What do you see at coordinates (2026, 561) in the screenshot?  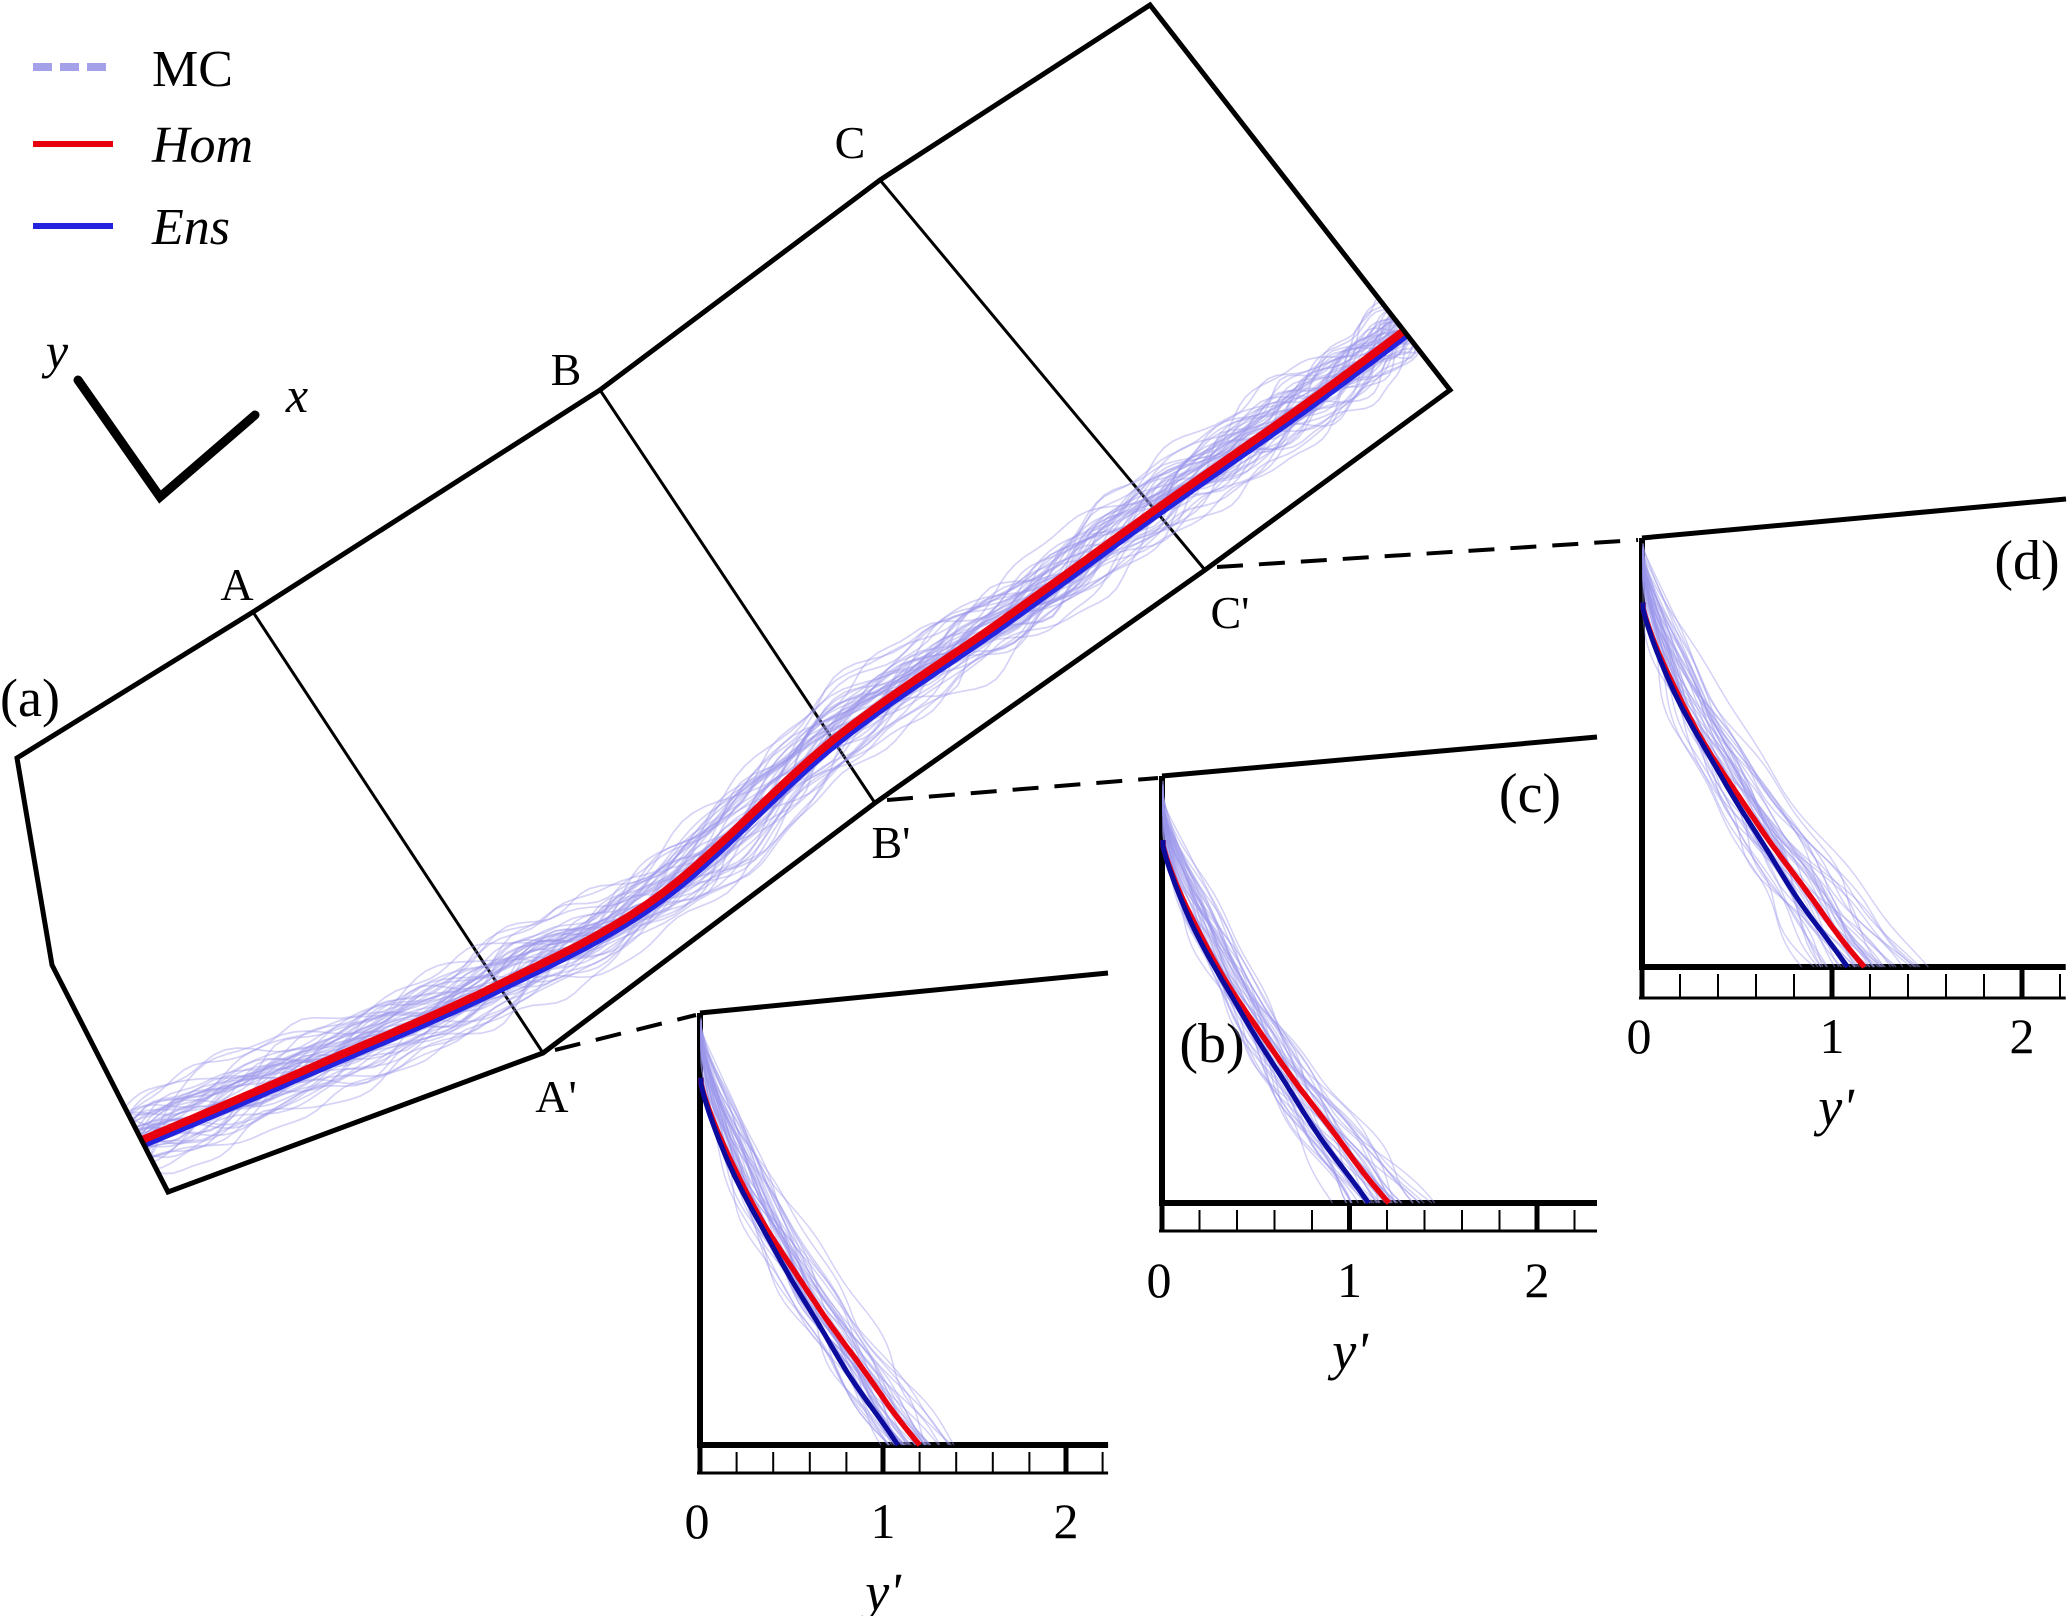 I see `inset-d-panel-label: (d)` at bounding box center [2026, 561].